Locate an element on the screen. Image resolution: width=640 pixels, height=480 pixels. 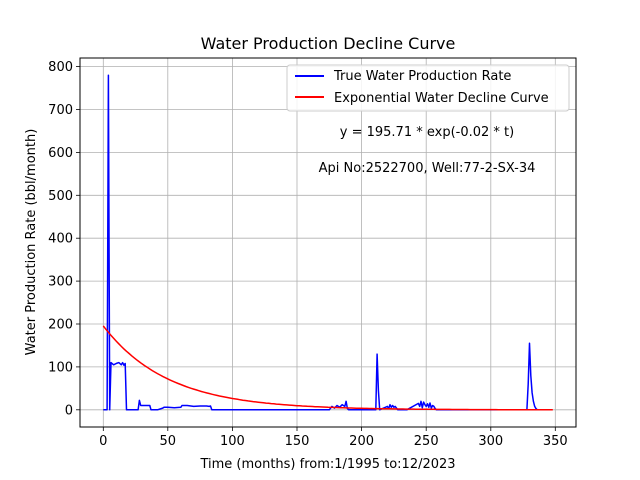
x-tick-label: 350 is located at coordinates (555, 441).